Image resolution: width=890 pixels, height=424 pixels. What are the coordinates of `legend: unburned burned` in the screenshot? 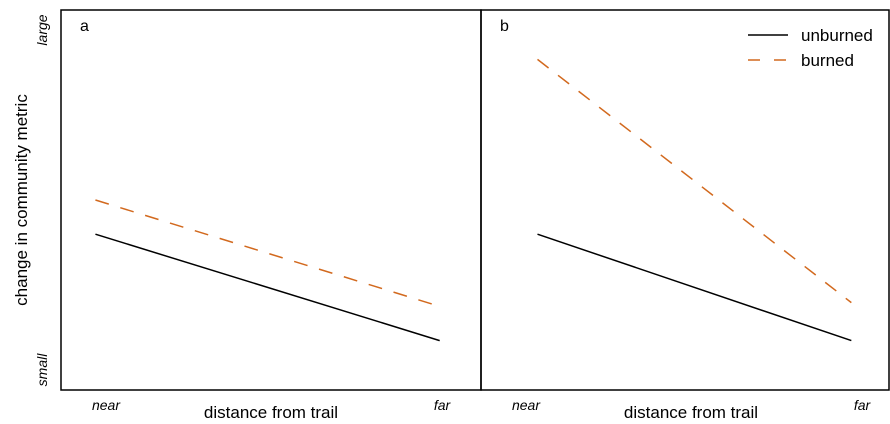 It's located at (810, 48).